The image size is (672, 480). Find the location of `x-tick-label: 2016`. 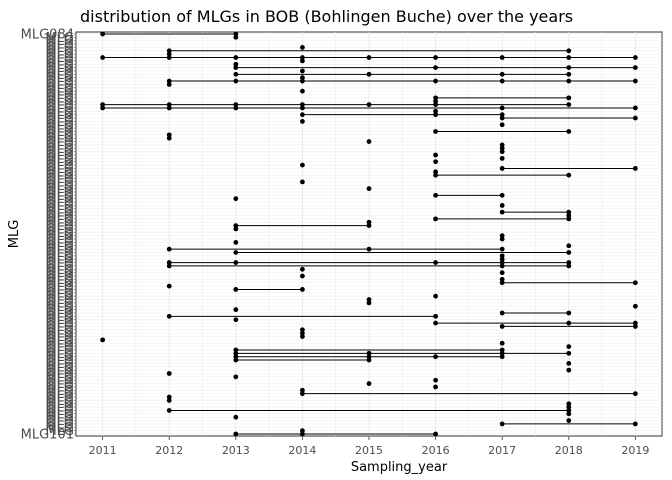

x-tick-label: 2016 is located at coordinates (436, 450).